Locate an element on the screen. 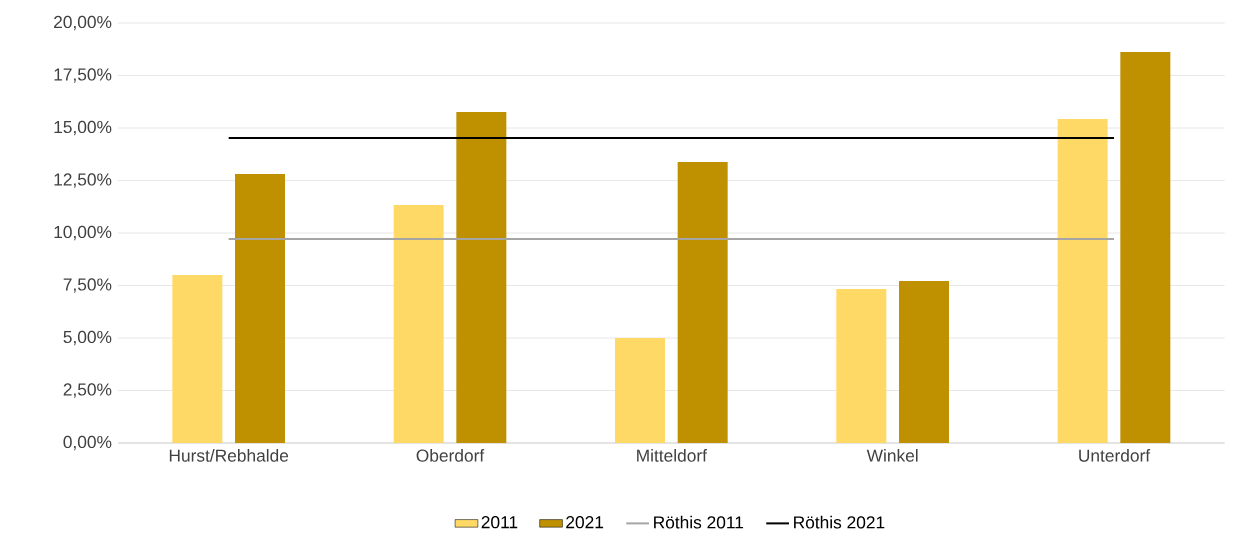 The width and height of the screenshot is (1236, 537). legend-label: Röthis 2011 is located at coordinates (699, 522).